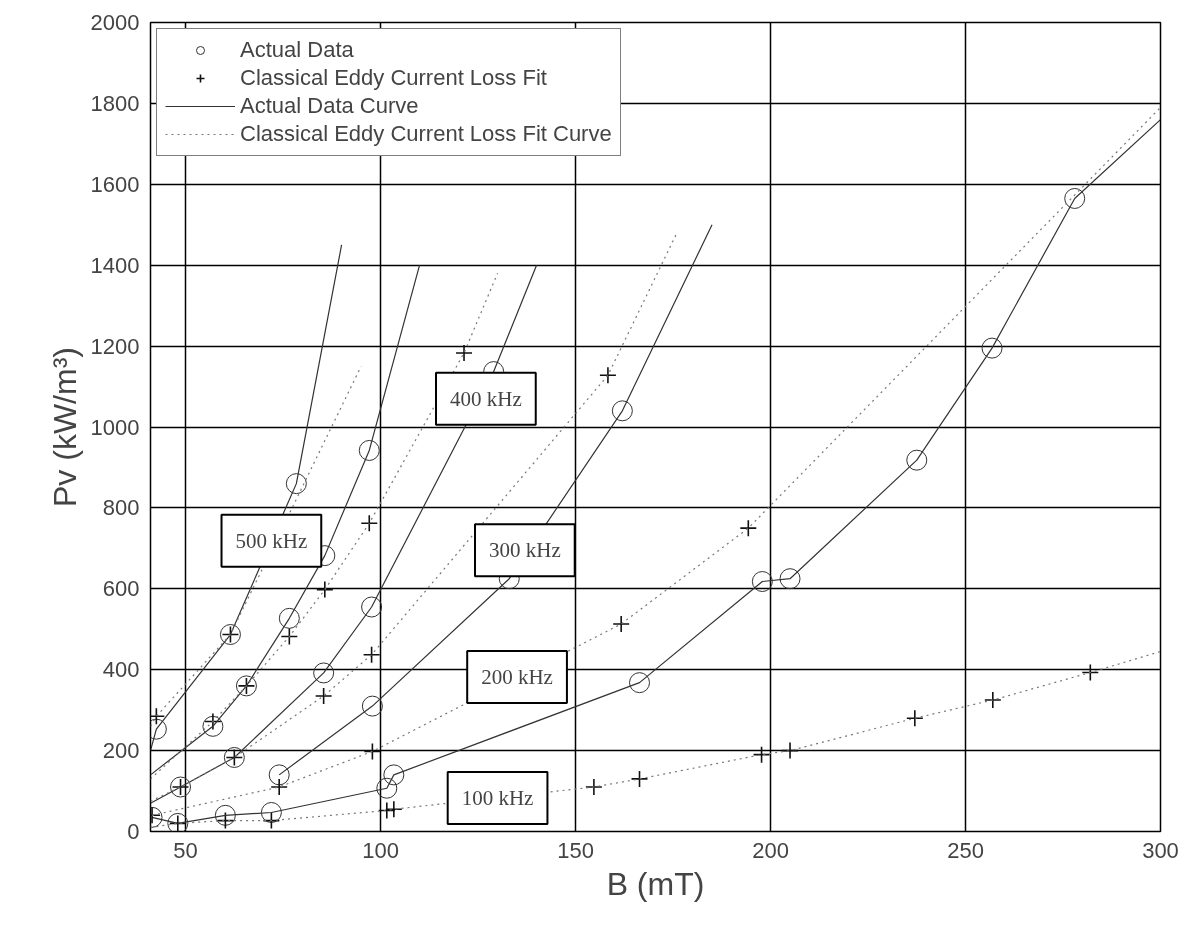 This screenshot has height=926, width=1185. What do you see at coordinates (115, 103) in the screenshot?
I see `y-tick-label: 1800` at bounding box center [115, 103].